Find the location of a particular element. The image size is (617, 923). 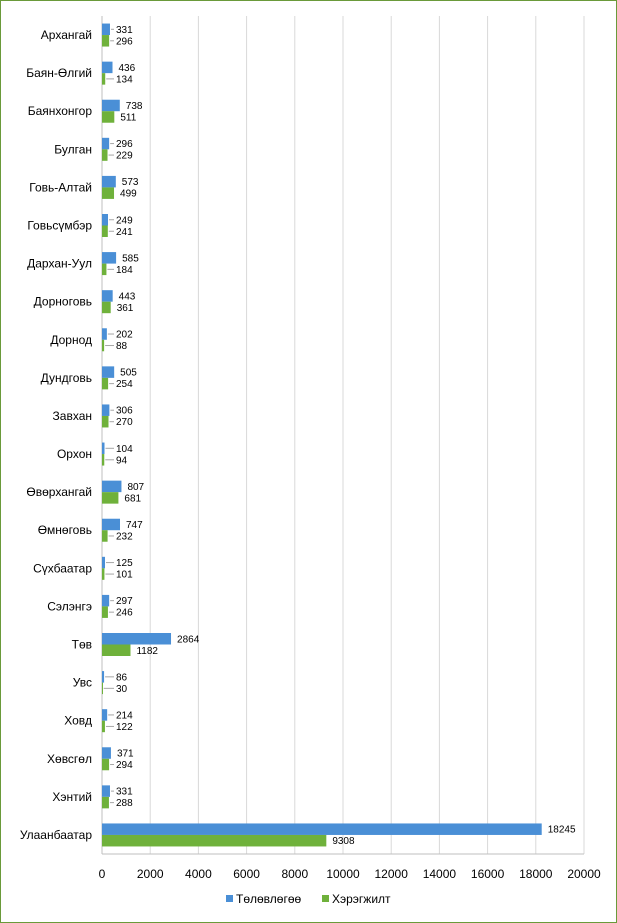

data-label: 288 is located at coordinates (124, 803).